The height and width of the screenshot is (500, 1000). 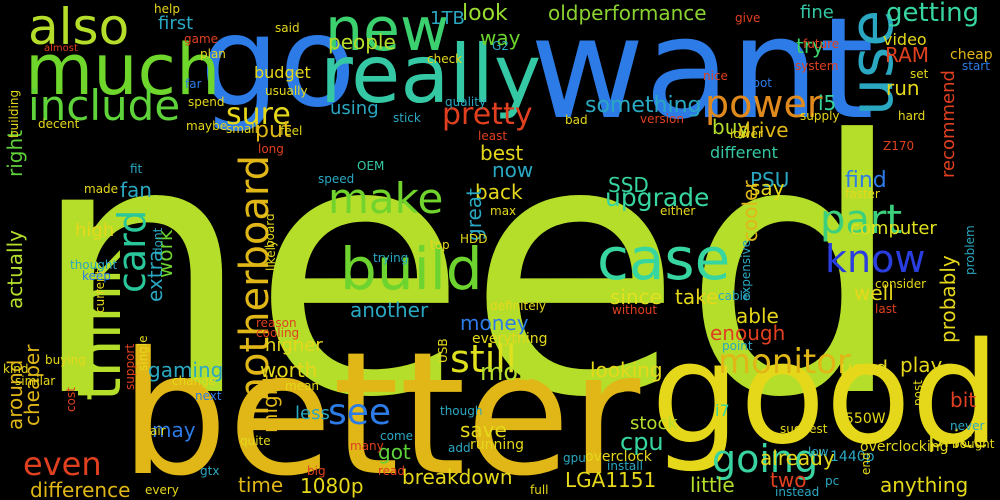 I want to click on word-first: first, so click(x=176, y=23).